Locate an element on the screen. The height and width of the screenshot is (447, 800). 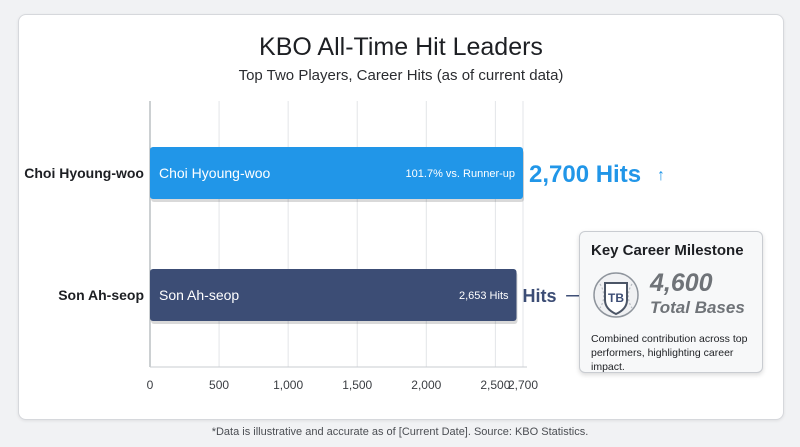
x-tick-label: 1,500 is located at coordinates (357, 385).